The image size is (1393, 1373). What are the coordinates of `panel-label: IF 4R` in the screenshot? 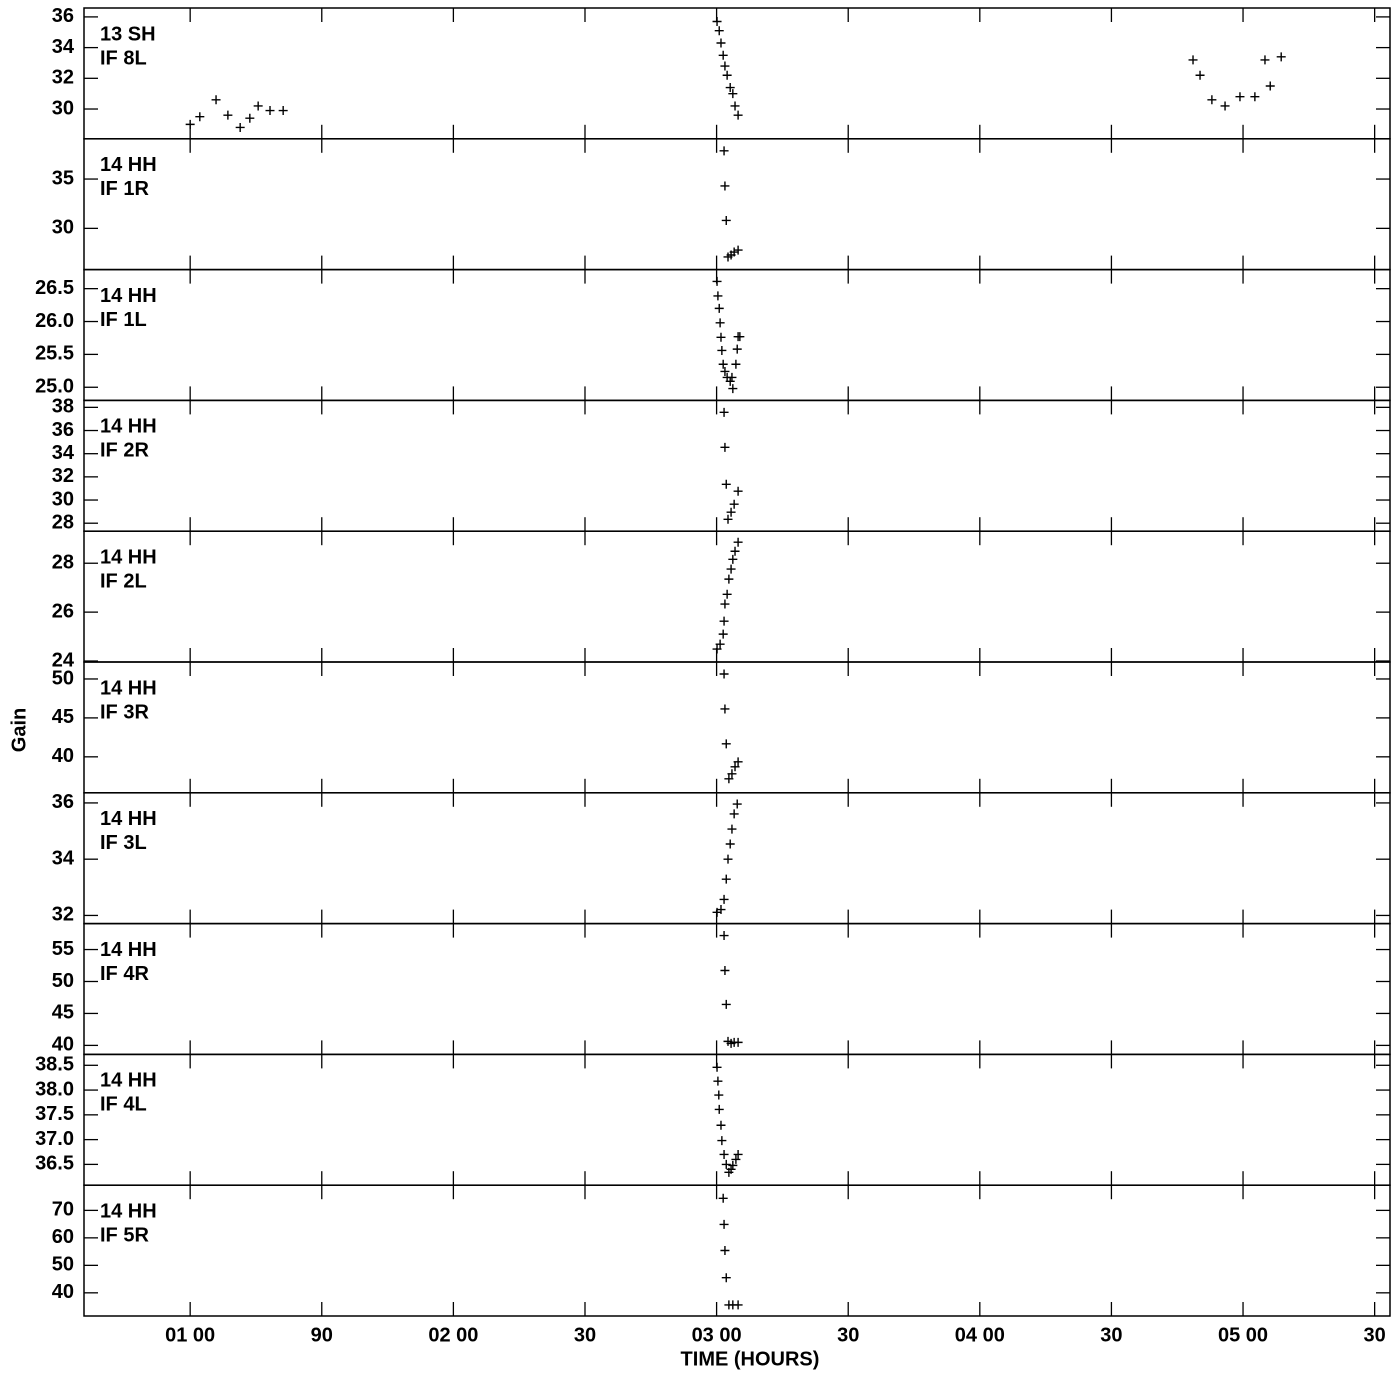 It's located at (124, 974).